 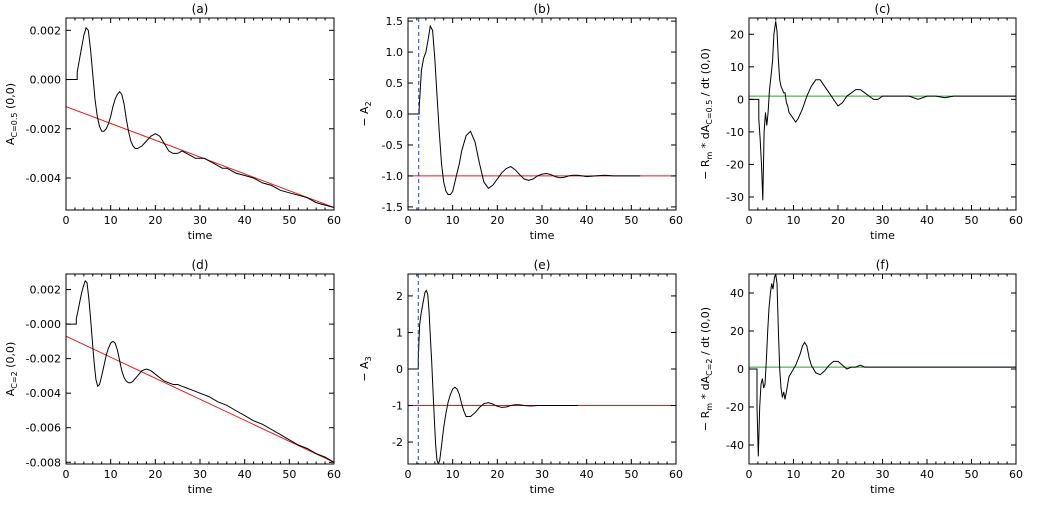 What do you see at coordinates (395, 52) in the screenshot?
I see `y-tick-label: 1.0` at bounding box center [395, 52].